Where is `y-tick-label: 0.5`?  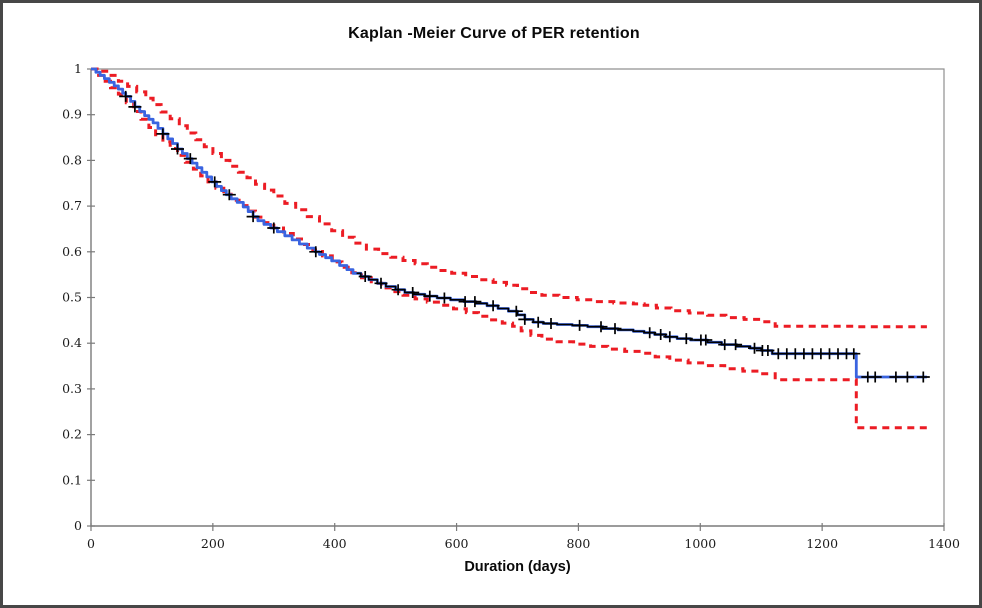
y-tick-label: 0.5 is located at coordinates (72, 297).